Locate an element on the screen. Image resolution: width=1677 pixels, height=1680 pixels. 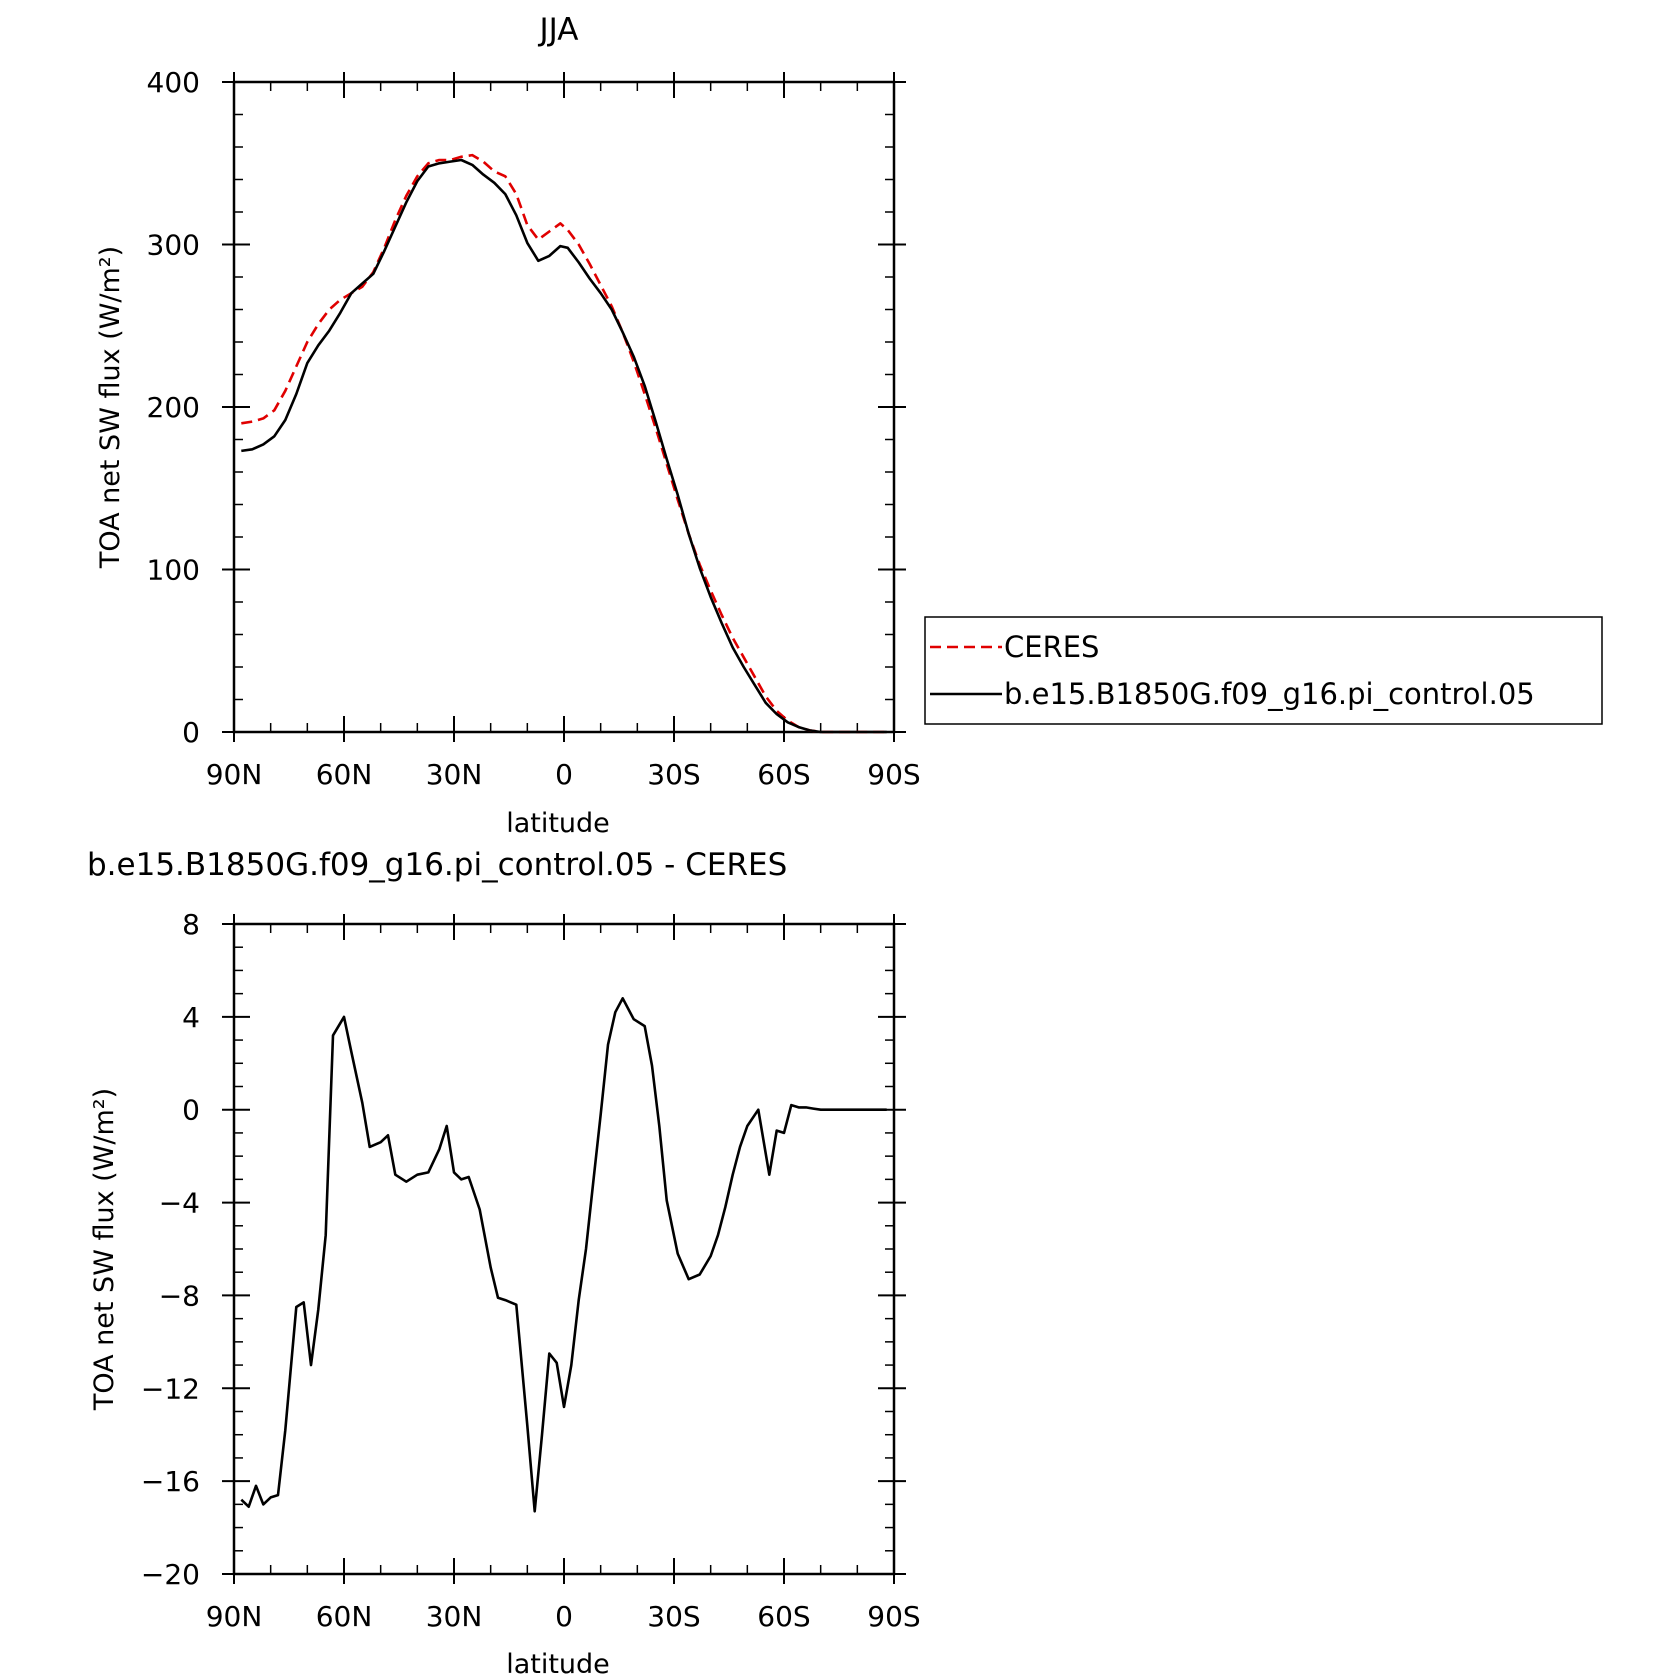
bottom-x-tick-label: 0 is located at coordinates (564, 1616).